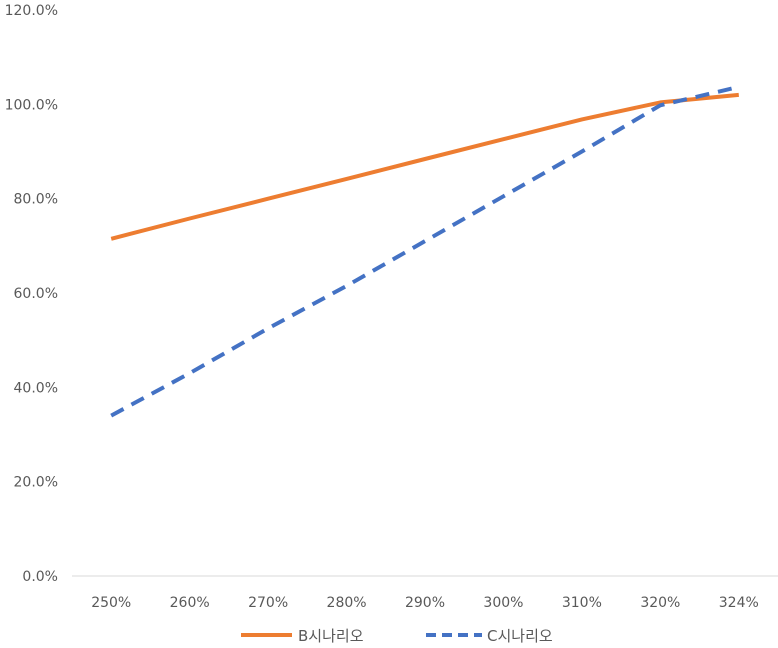  I want to click on x-tick-label: 290%, so click(425, 603).